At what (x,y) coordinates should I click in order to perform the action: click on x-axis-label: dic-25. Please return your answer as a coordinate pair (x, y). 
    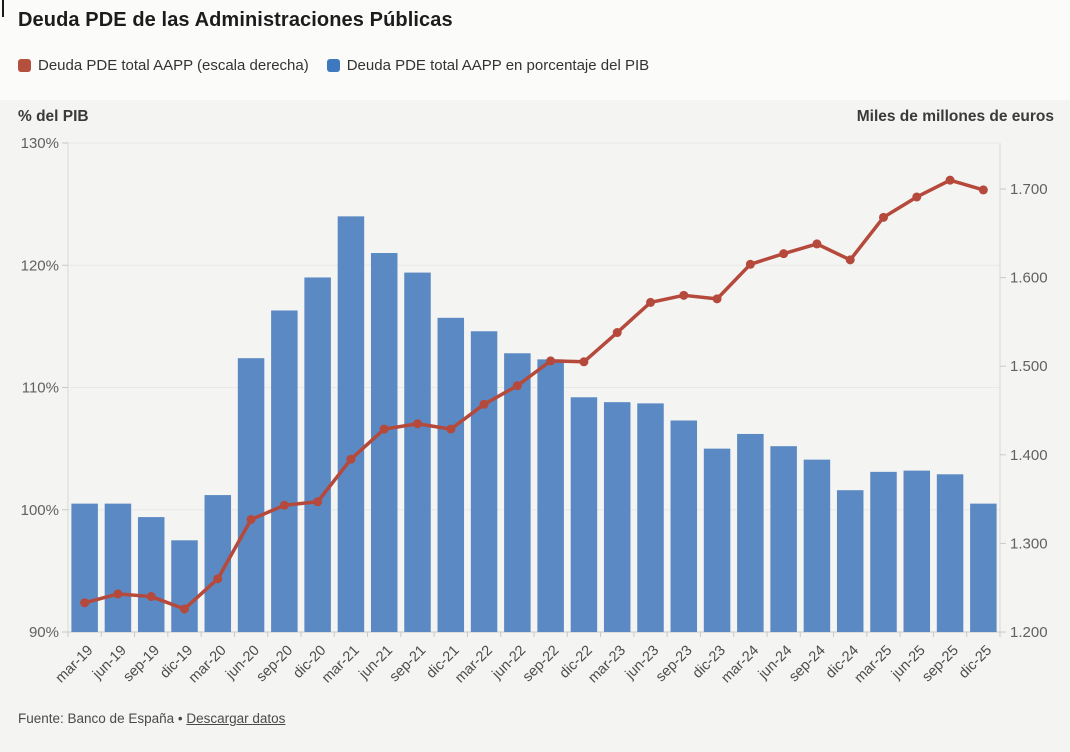
    Looking at the image, I should click on (975, 662).